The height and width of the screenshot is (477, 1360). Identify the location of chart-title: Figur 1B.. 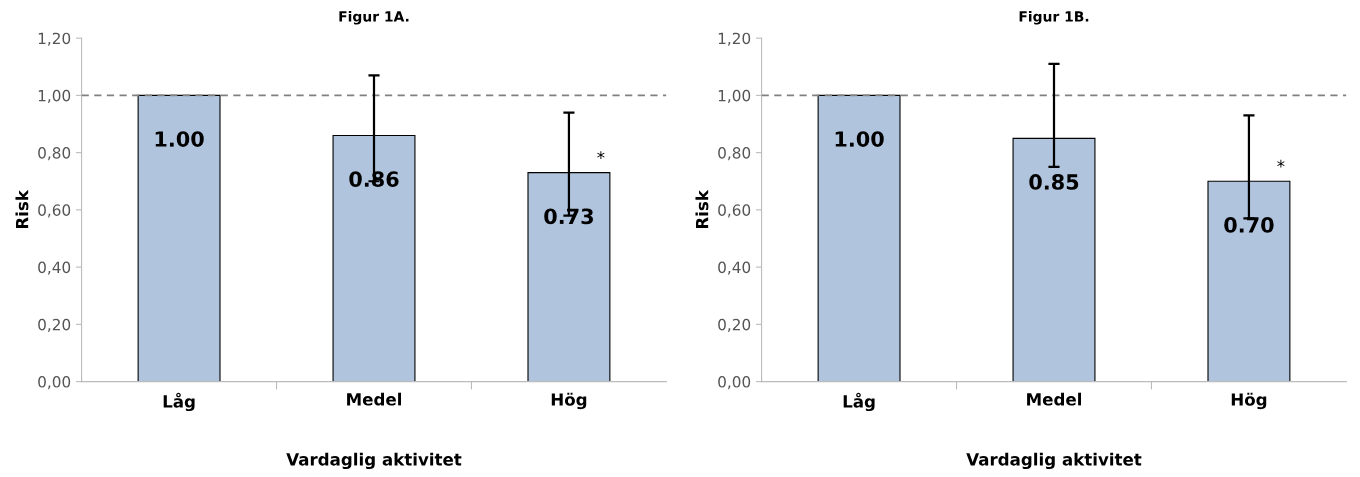
(1054, 17).